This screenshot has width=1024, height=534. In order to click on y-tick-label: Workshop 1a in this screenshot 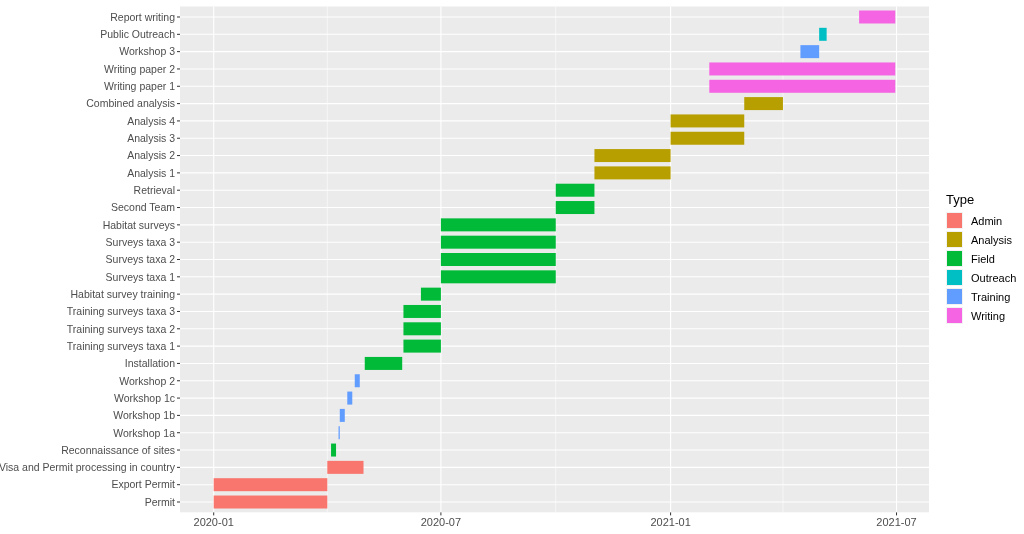, I will do `click(144, 432)`.